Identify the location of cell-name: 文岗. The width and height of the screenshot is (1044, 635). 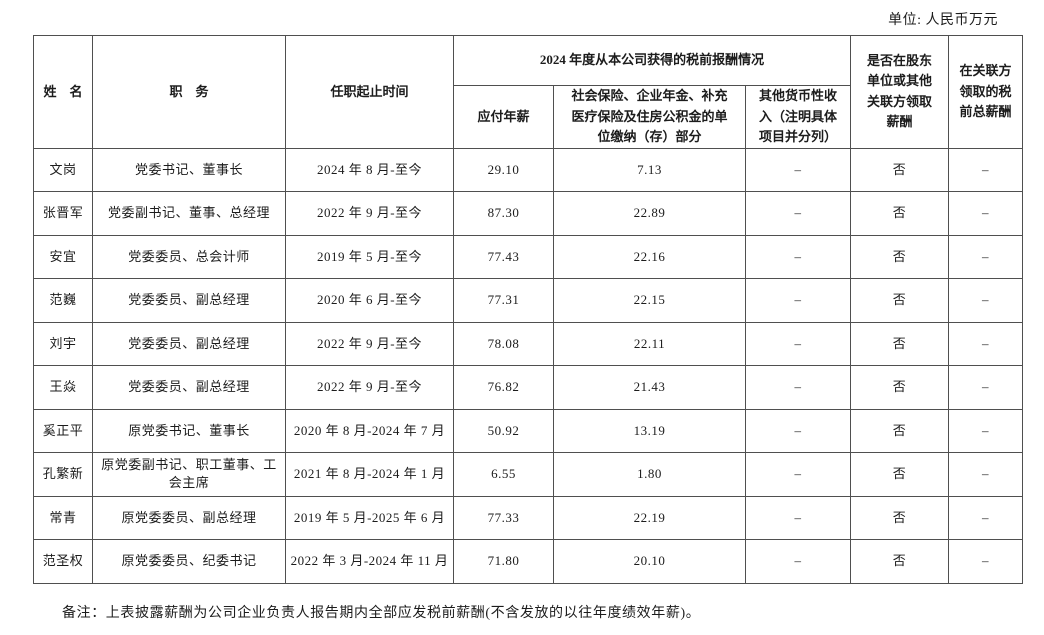
(63, 170).